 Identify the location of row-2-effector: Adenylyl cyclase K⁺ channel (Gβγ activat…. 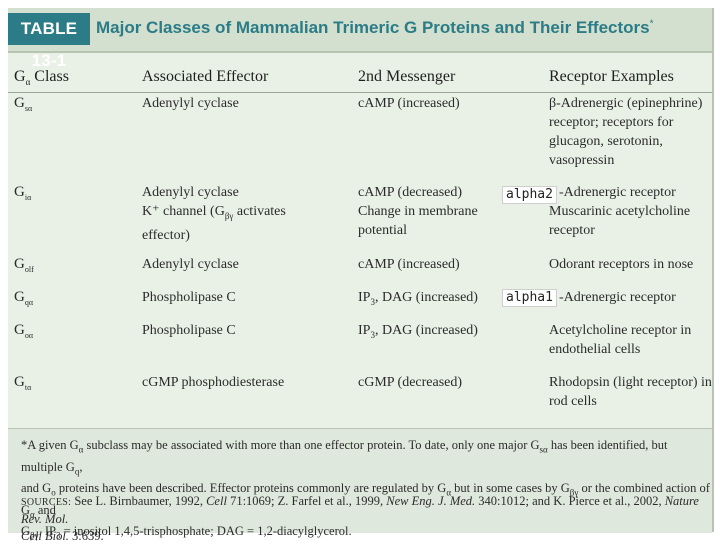
(214, 214).